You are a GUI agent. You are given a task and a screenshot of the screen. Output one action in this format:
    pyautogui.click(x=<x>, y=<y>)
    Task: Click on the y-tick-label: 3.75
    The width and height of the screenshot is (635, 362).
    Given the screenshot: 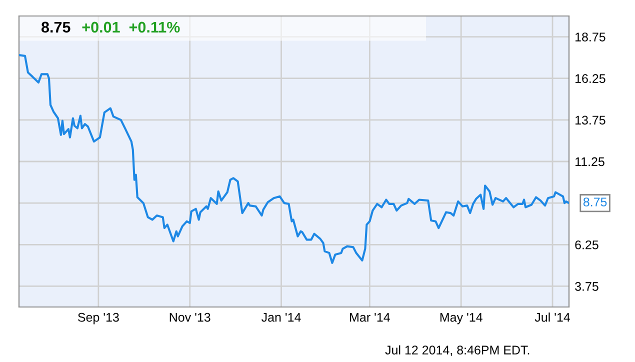 What is the action you would take?
    pyautogui.click(x=586, y=286)
    